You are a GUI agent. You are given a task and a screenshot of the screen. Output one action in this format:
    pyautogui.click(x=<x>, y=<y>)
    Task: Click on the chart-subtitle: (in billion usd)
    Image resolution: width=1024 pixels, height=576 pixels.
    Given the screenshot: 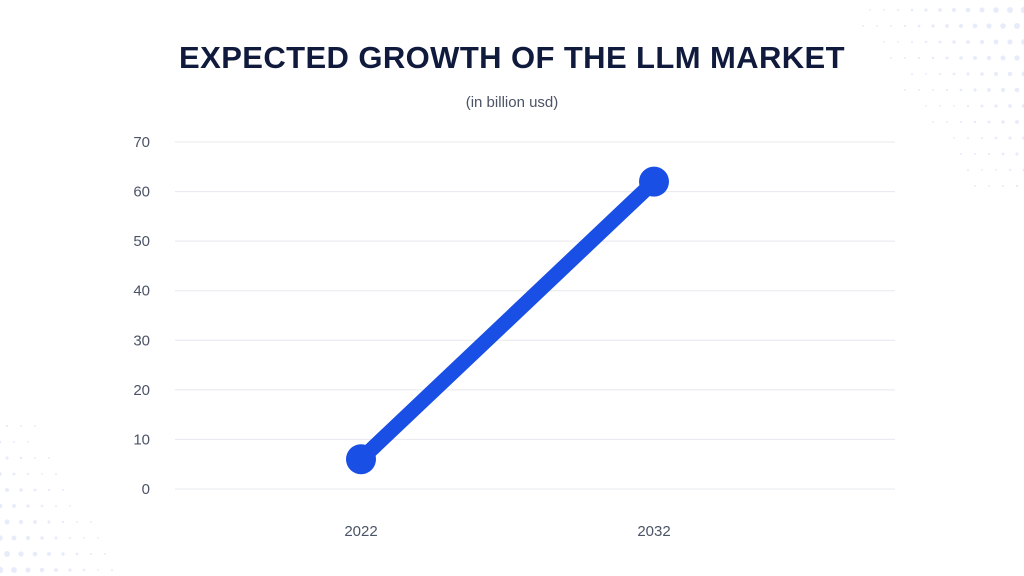 What is the action you would take?
    pyautogui.click(x=512, y=102)
    